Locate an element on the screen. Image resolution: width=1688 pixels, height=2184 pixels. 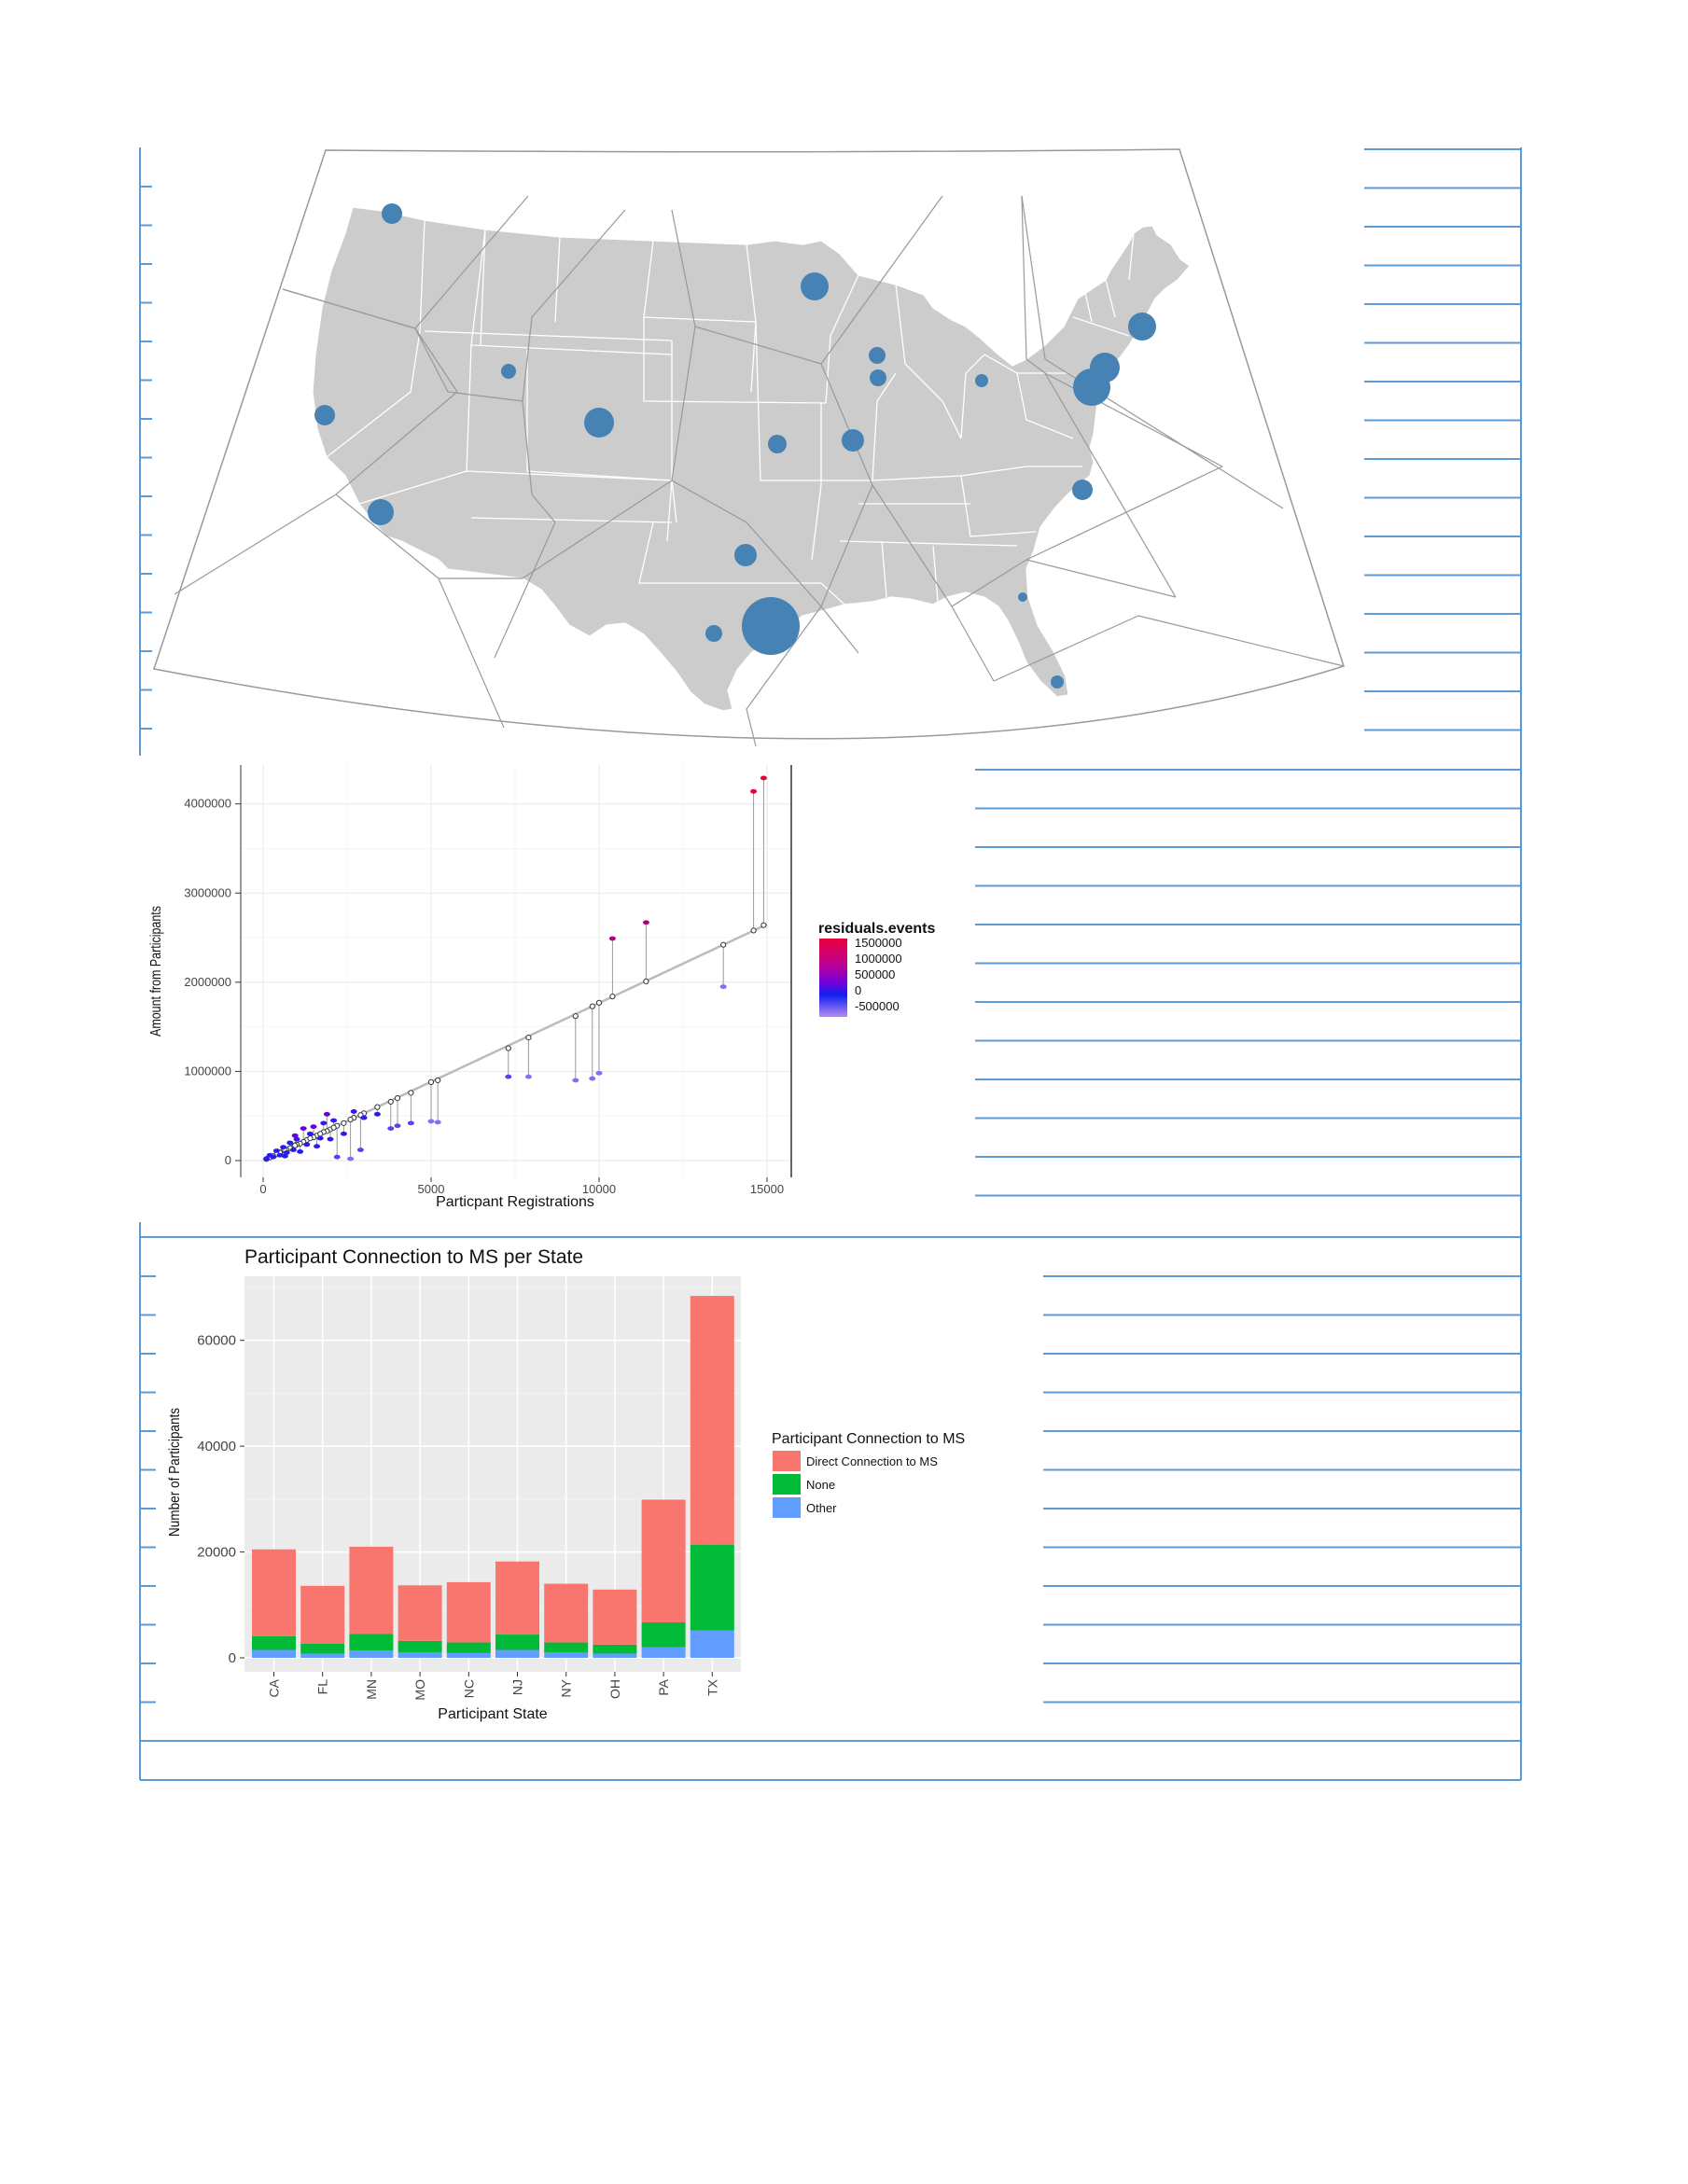
bar-chart-title: Participant Connection to MS per State is located at coordinates (413, 1257).